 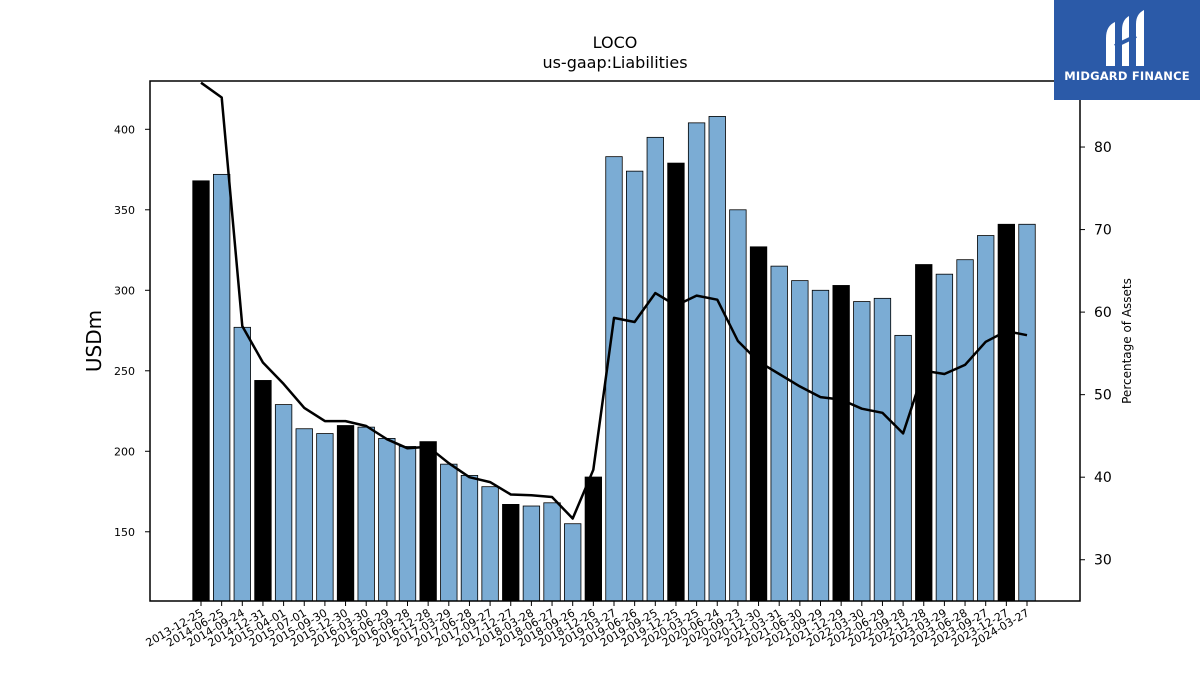 I want to click on logo-text: MIDGARD FINANCE, so click(x=1127, y=76).